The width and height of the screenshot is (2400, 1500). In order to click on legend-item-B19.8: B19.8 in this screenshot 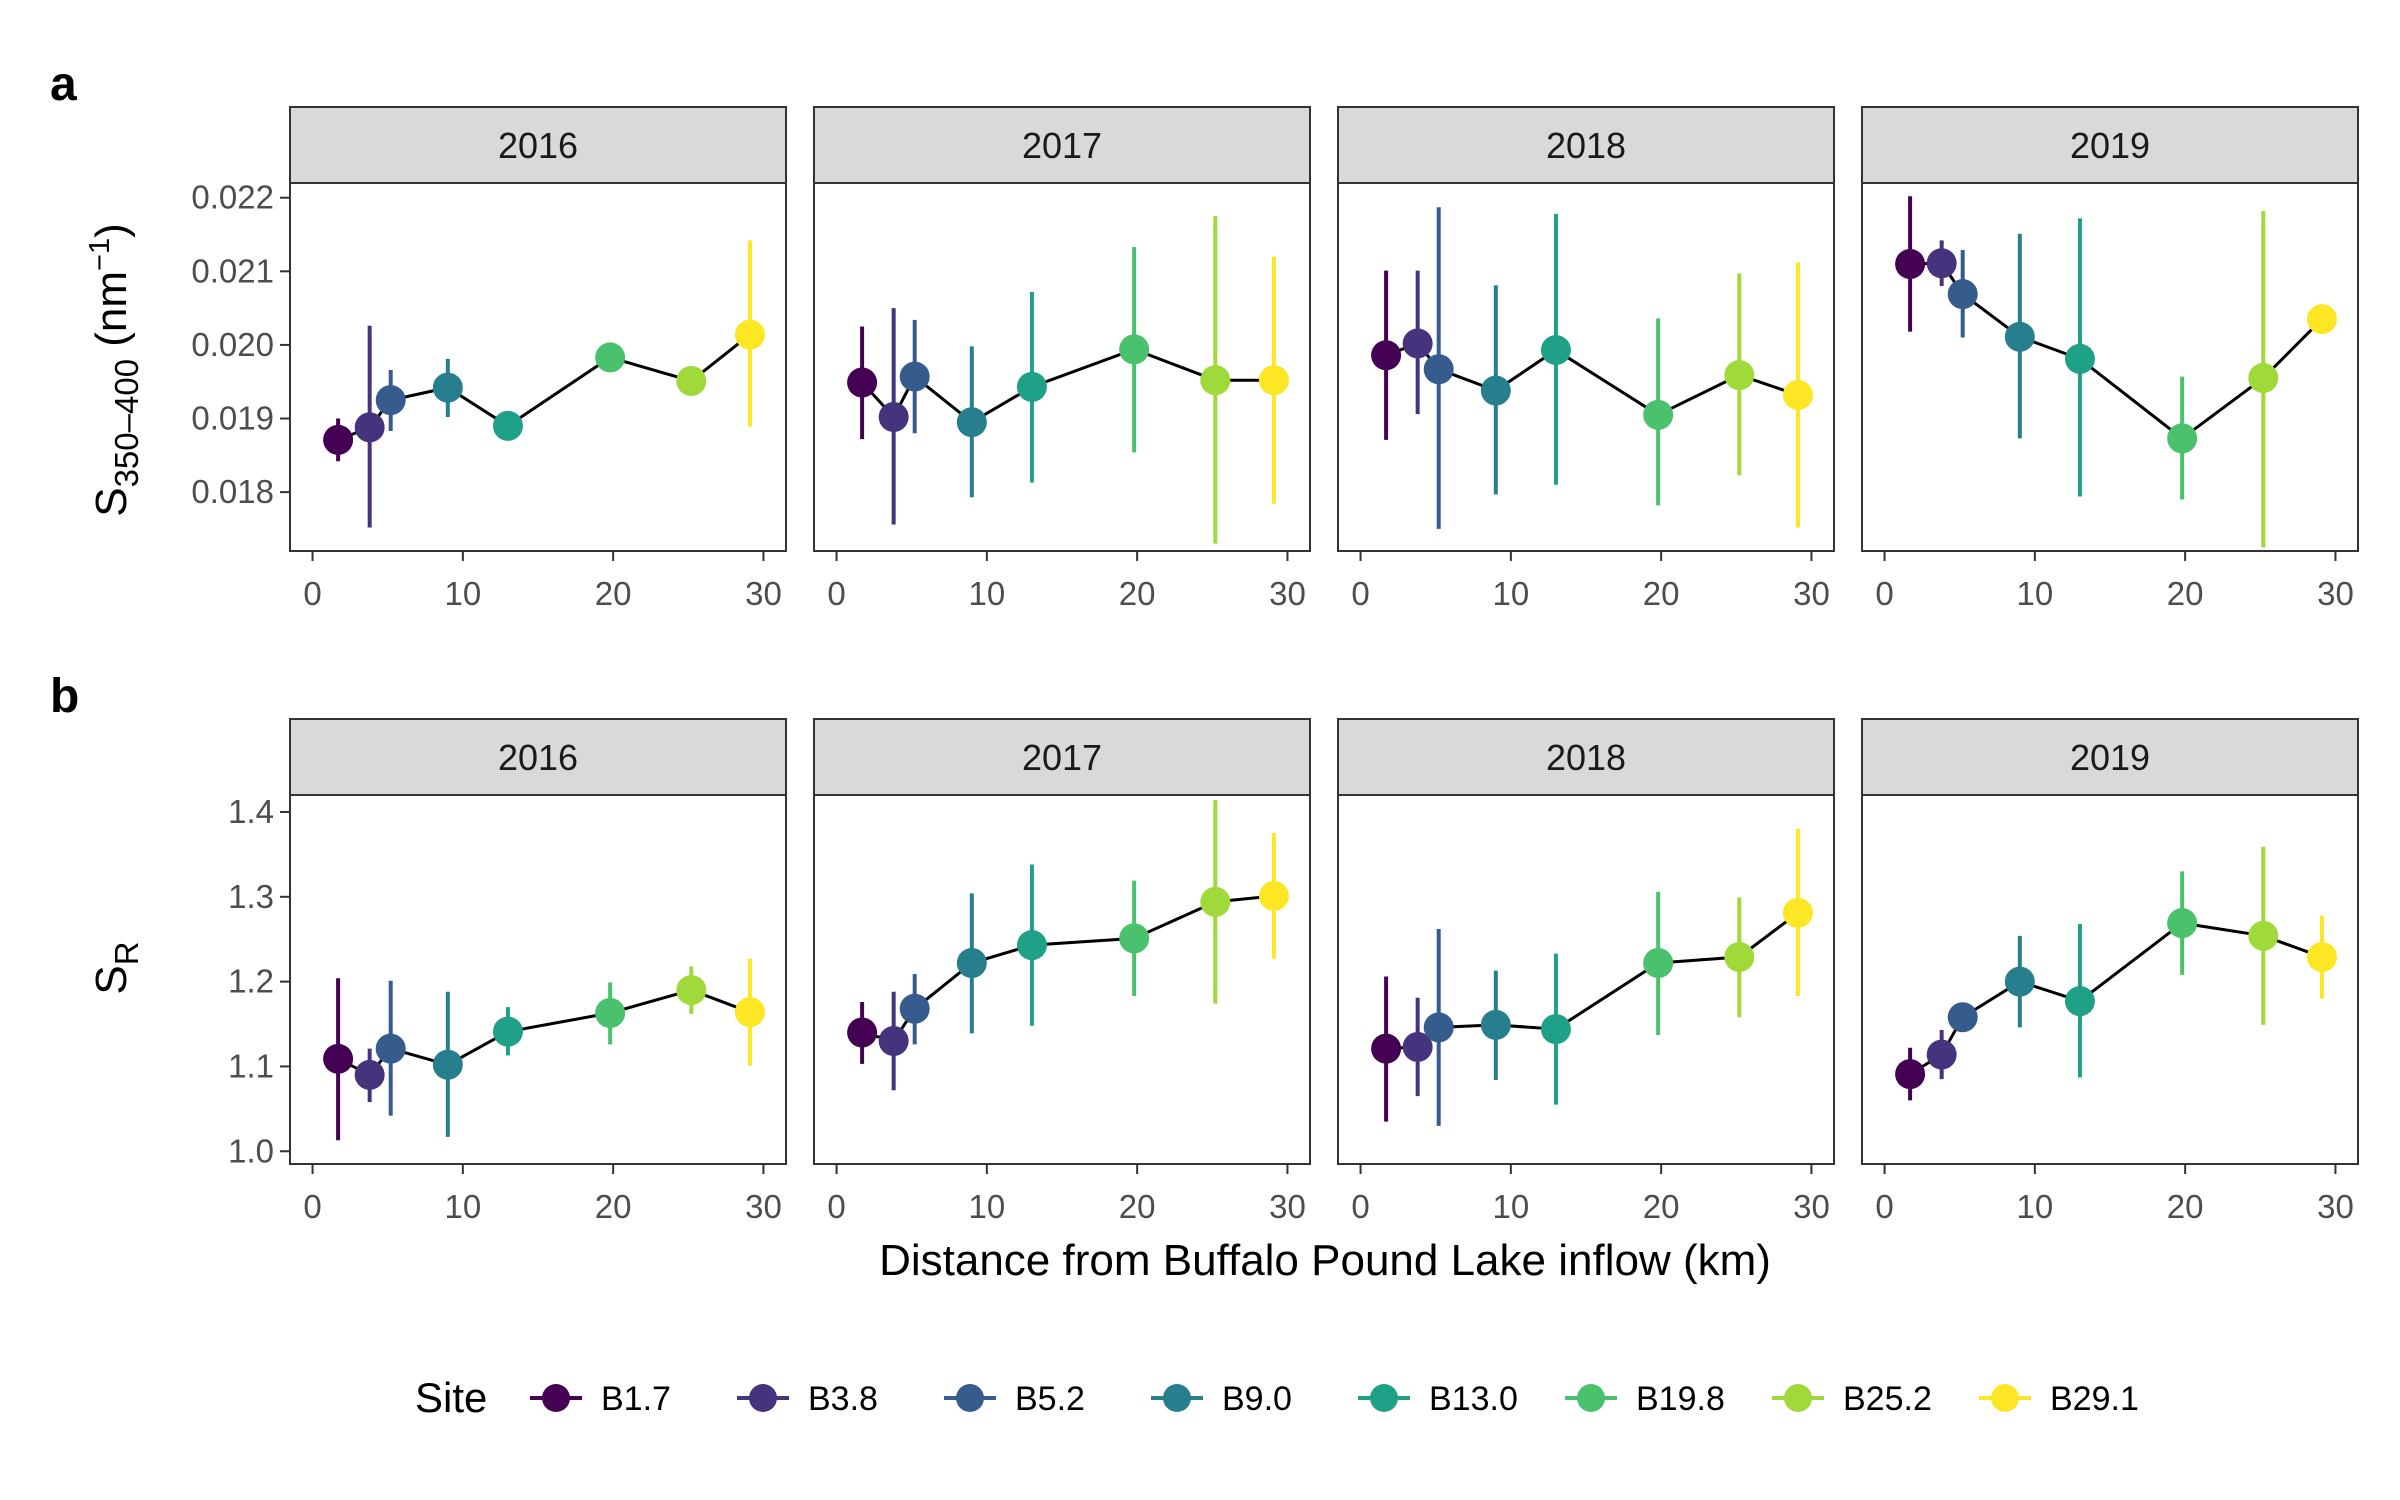, I will do `click(1645, 1399)`.